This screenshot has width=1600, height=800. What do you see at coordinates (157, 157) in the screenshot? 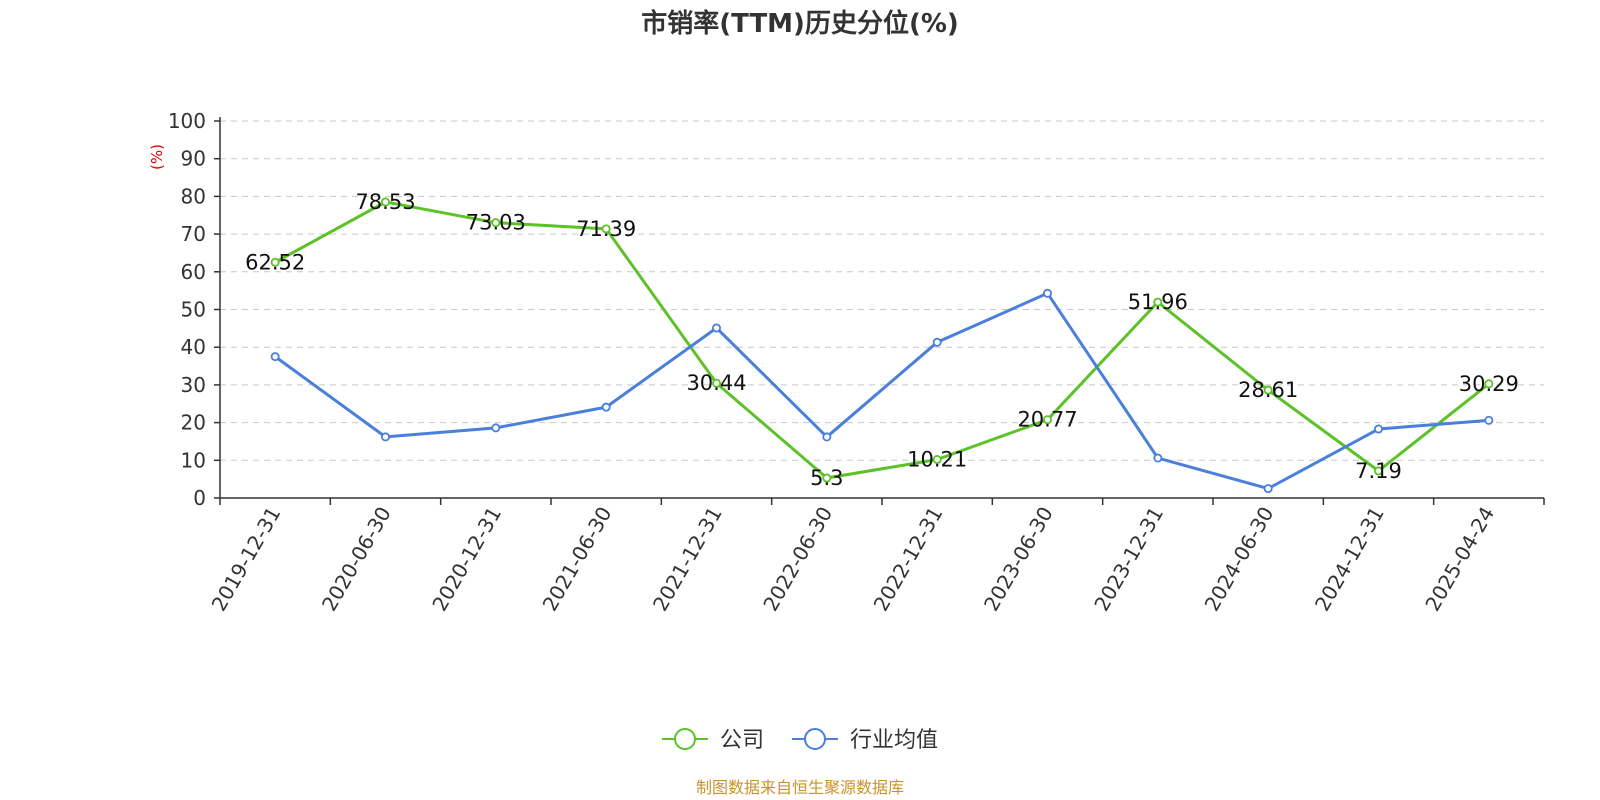
I see `y-axis-label: (%)` at bounding box center [157, 157].